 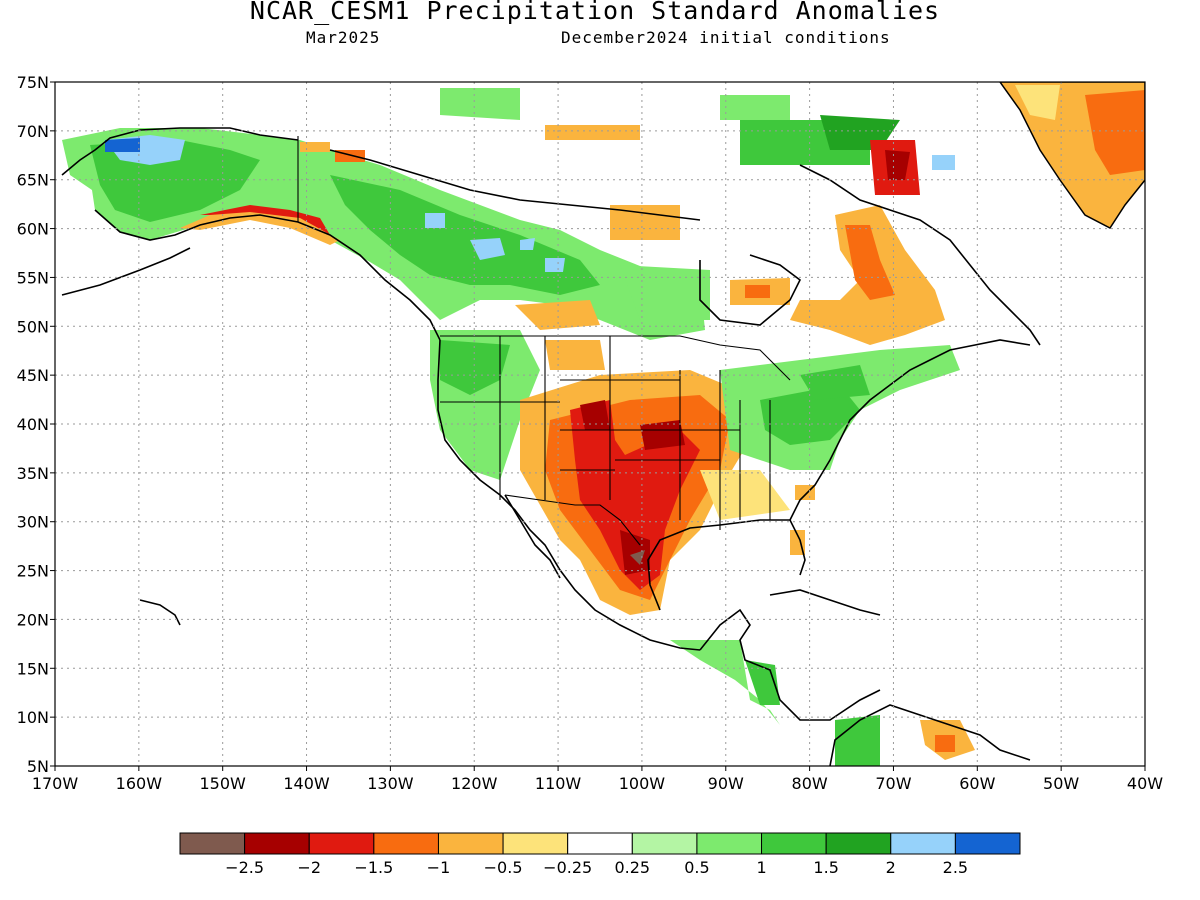 I want to click on arctic-orange, so click(x=592, y=132).